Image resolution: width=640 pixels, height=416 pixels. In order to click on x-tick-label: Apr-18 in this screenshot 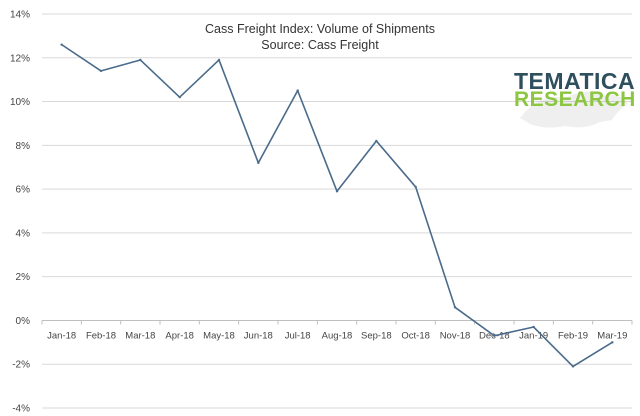, I will do `click(179, 335)`.